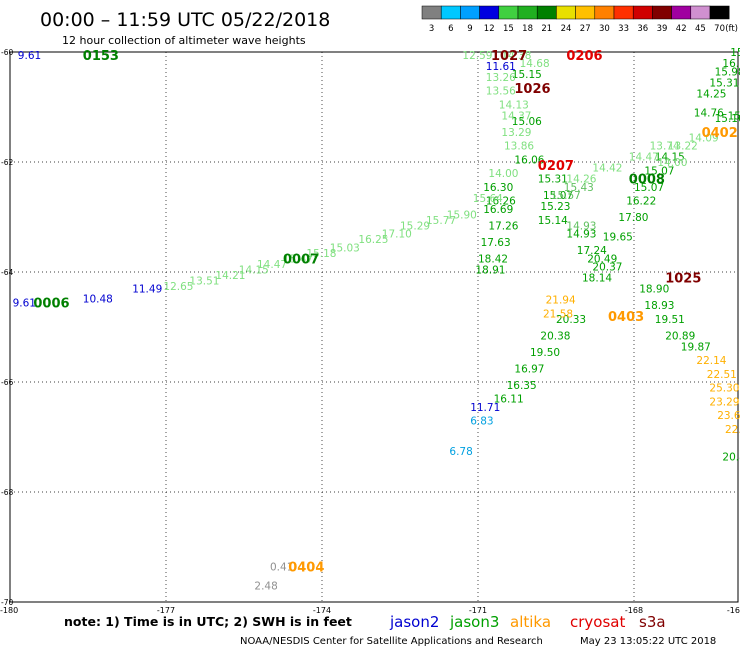 This screenshot has width=740, height=650. What do you see at coordinates (732, 430) in the screenshot?
I see `swh-value-label: 22.67` at bounding box center [732, 430].